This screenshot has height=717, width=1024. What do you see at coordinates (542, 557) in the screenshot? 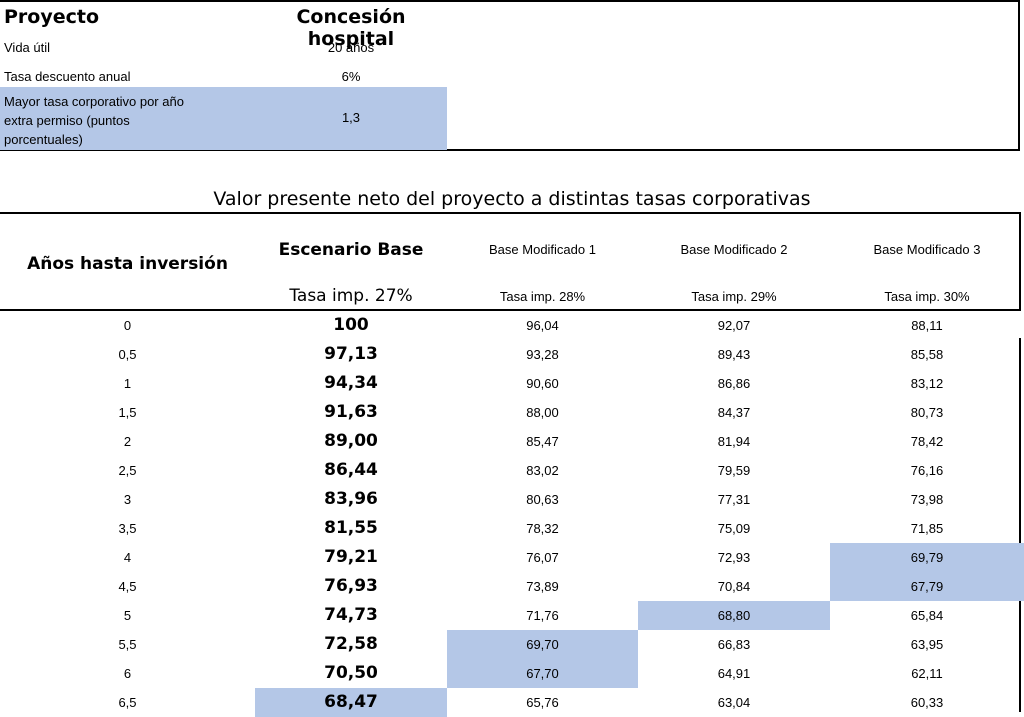
I see `value-cell-mod1: 76,07` at bounding box center [542, 557].